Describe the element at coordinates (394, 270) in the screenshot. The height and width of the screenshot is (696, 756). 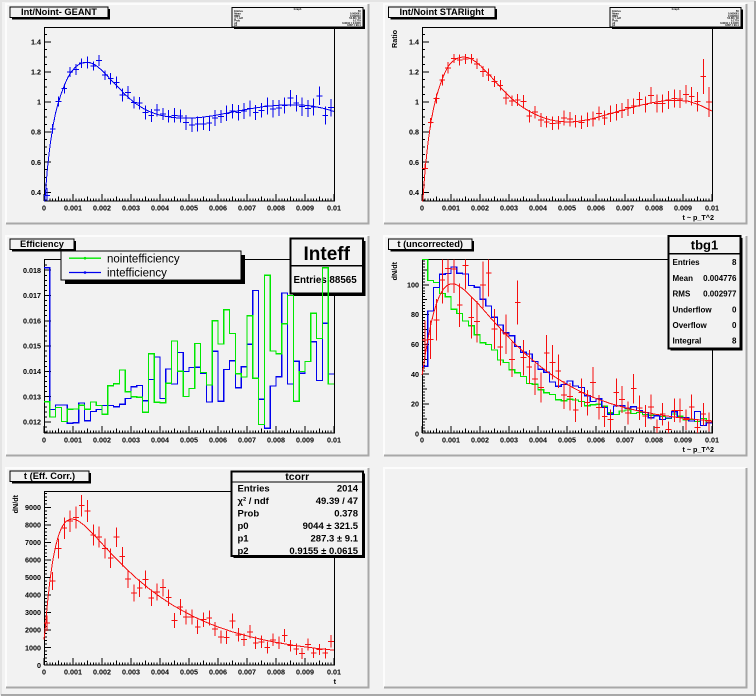
I see `svg-text: dN/dt` at that location.